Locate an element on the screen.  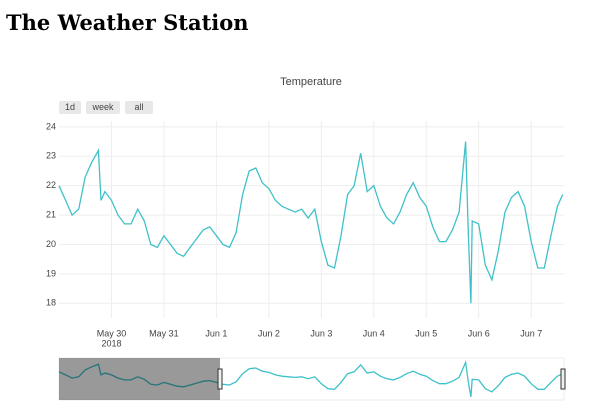
x-tick-label: Jun 1 is located at coordinates (216, 333).